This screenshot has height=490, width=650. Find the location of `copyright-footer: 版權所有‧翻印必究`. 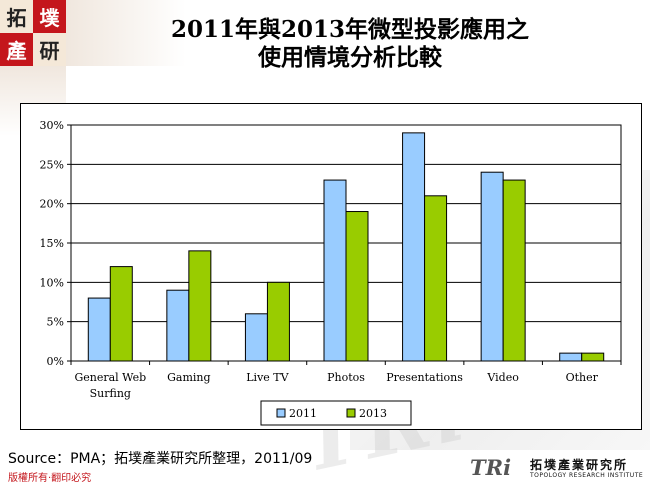

copyright-footer: 版權所有‧翻印必究 is located at coordinates (50, 478).